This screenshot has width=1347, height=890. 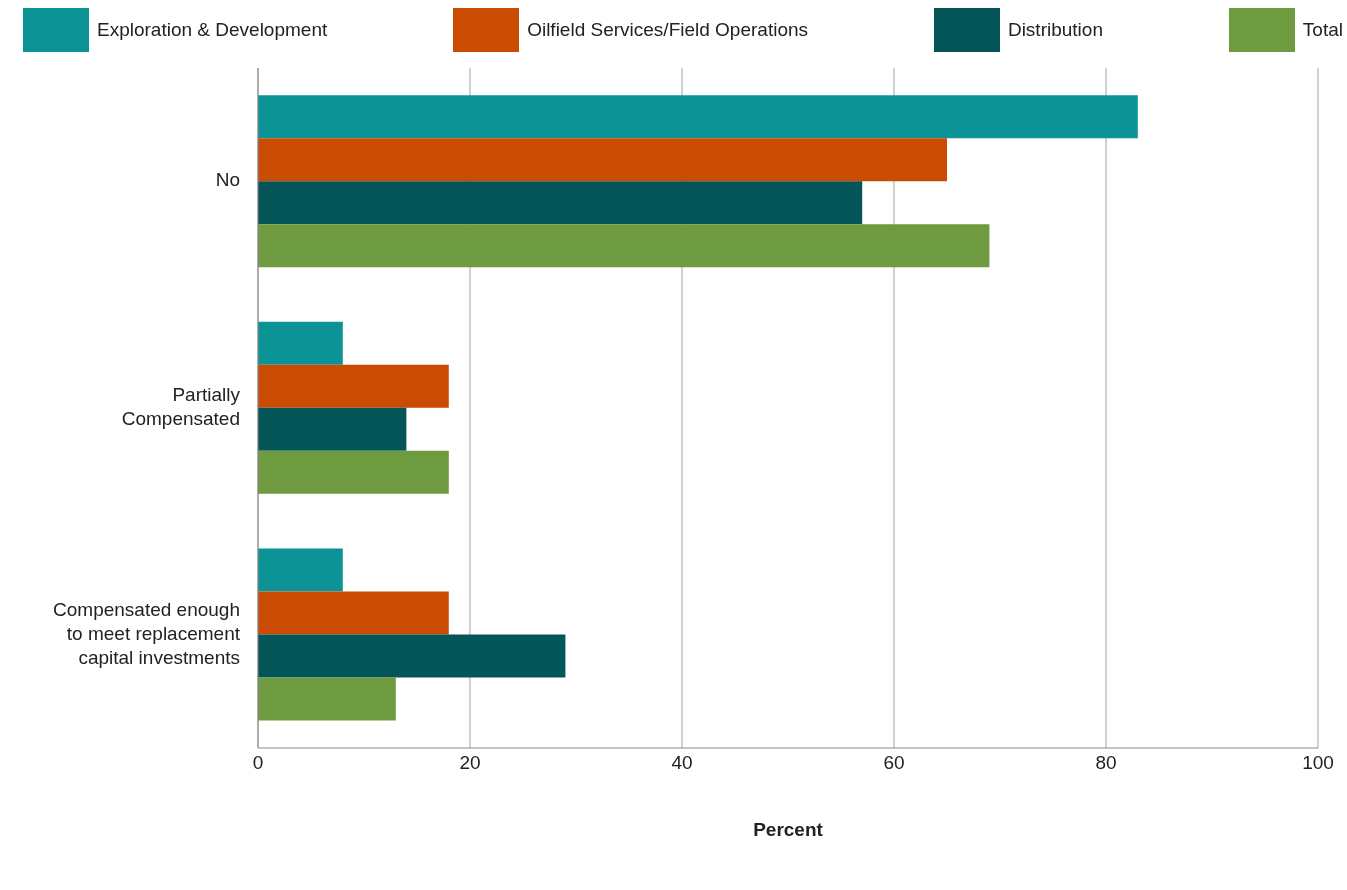 I want to click on y-tick-label: Compensated enough to meet replacement capital investments, so click(x=147, y=633).